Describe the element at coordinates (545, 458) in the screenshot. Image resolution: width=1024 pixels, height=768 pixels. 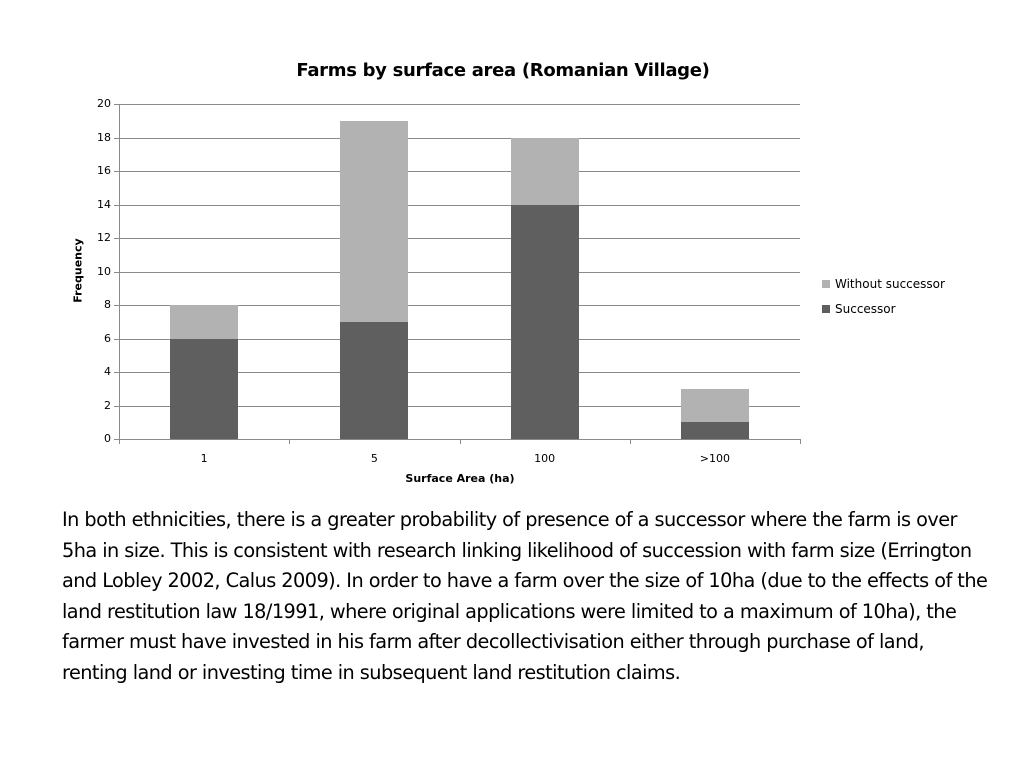
I see `x-tick-label: 100` at that location.